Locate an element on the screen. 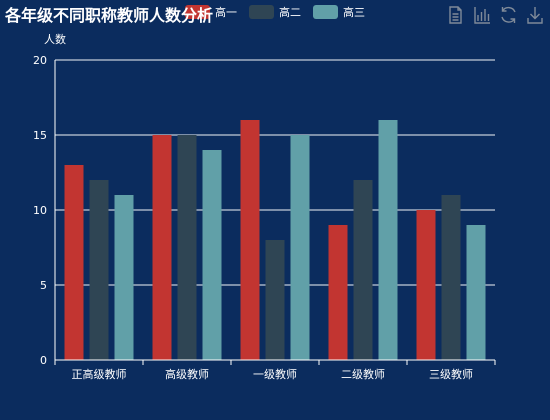 The width and height of the screenshot is (550, 420). legend-item: 高三 is located at coordinates (339, 12).